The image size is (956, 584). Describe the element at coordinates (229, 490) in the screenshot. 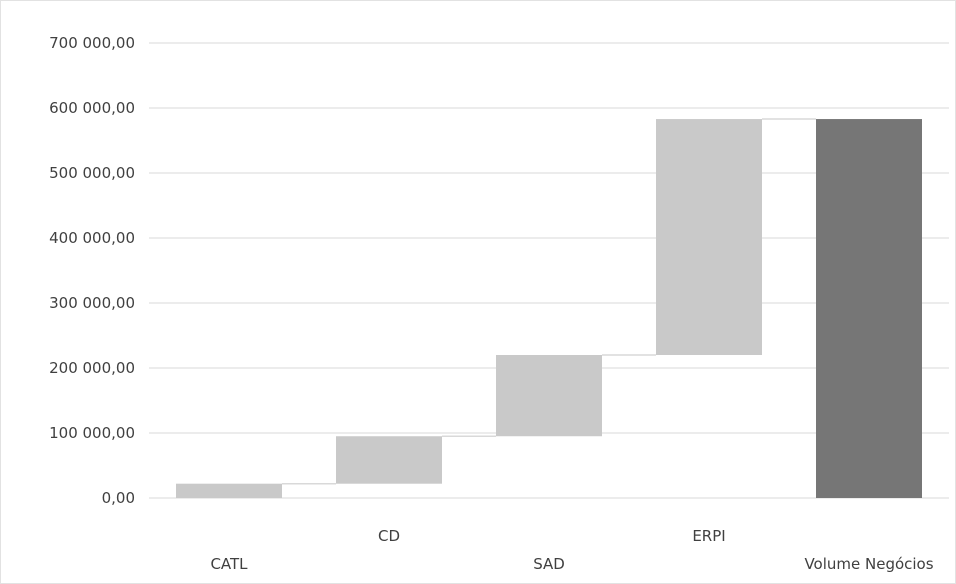

I see `bar-catl` at that location.